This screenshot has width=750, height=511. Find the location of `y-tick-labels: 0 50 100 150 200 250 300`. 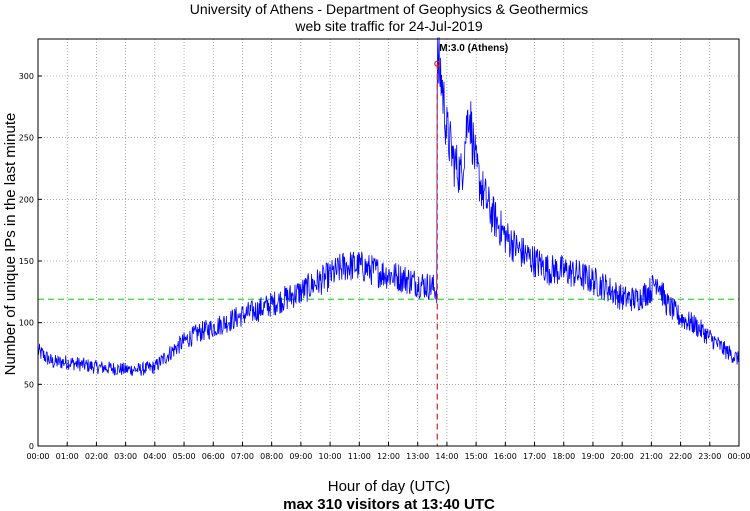

y-tick-labels: 0 50 100 150 200 250 300 is located at coordinates (26, 261).